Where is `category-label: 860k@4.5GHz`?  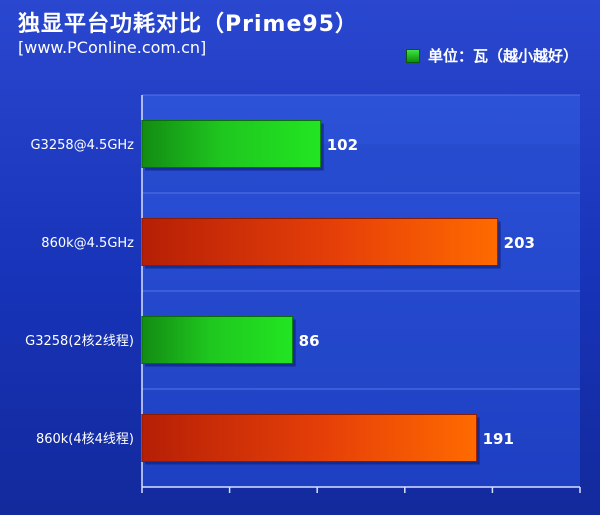 category-label: 860k@4.5GHz is located at coordinates (87, 243).